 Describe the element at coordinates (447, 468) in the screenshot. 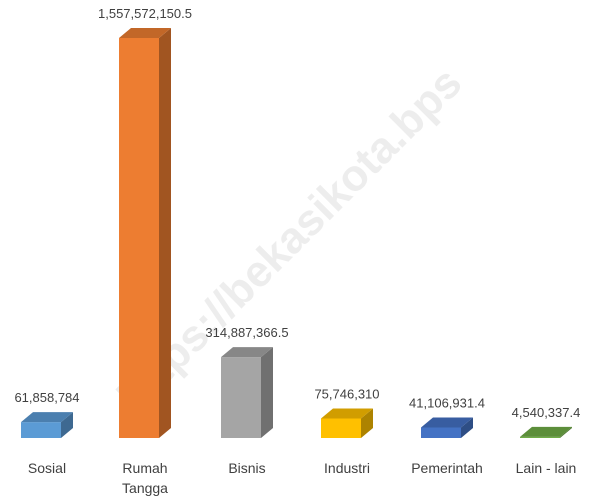

I see `x-tick-label: Pemerintah` at that location.